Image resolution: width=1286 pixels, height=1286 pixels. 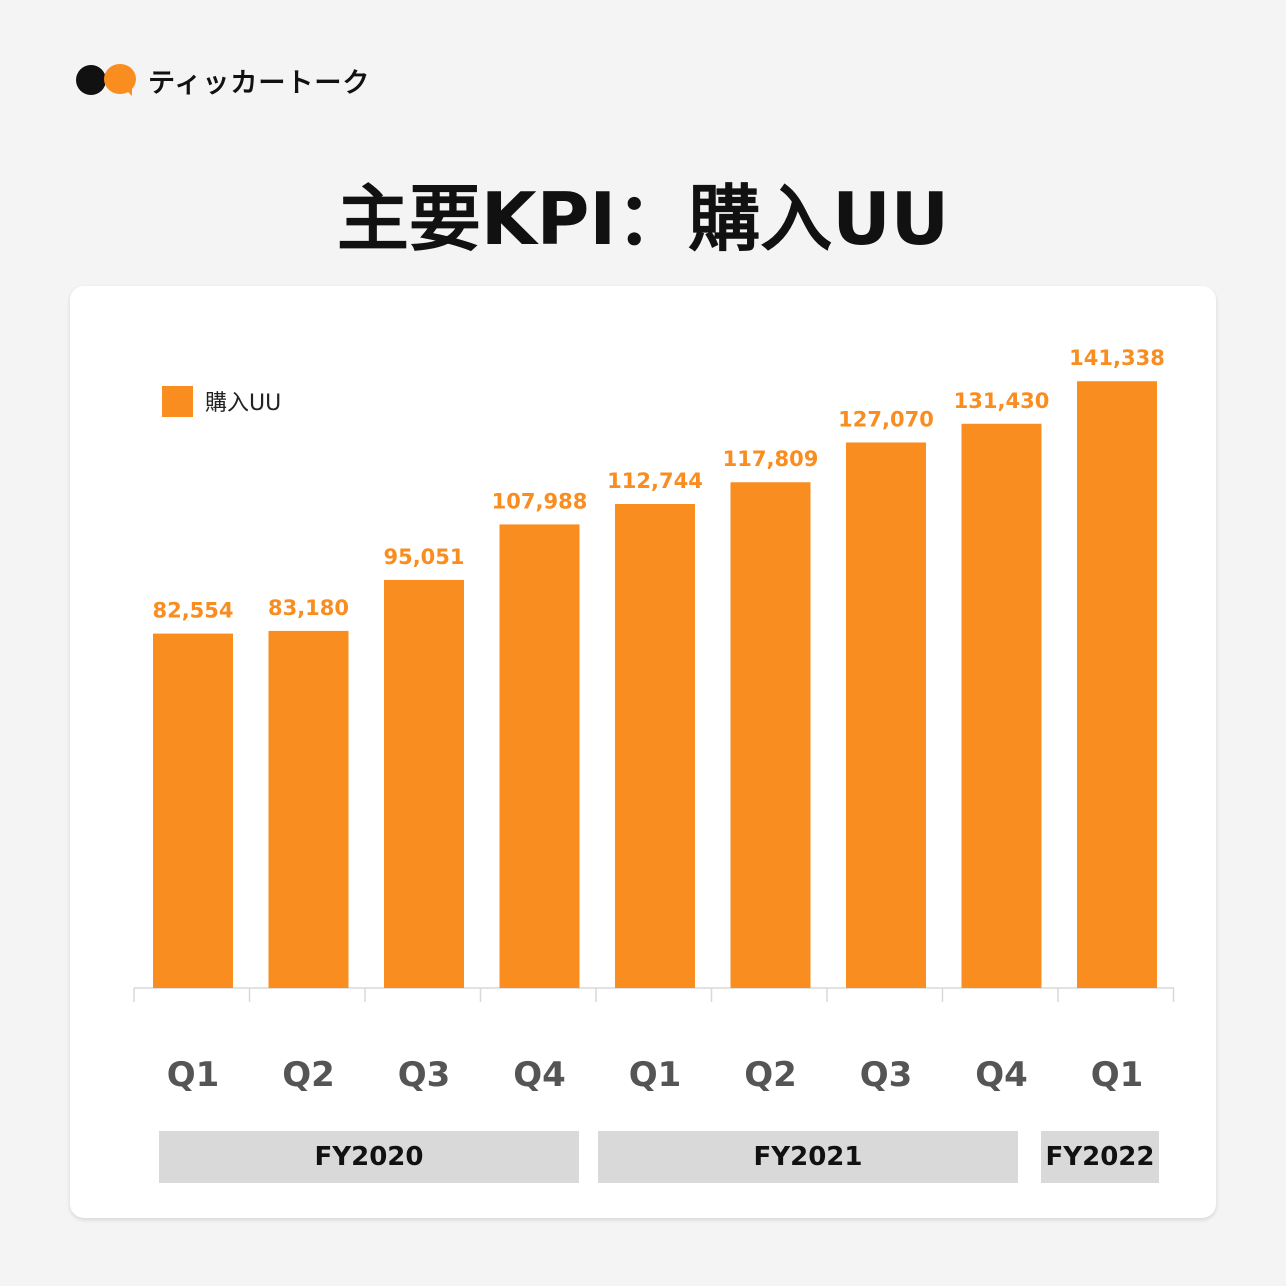 What do you see at coordinates (643, 219) in the screenshot?
I see `page-title: 主要KPI：購入UU` at bounding box center [643, 219].